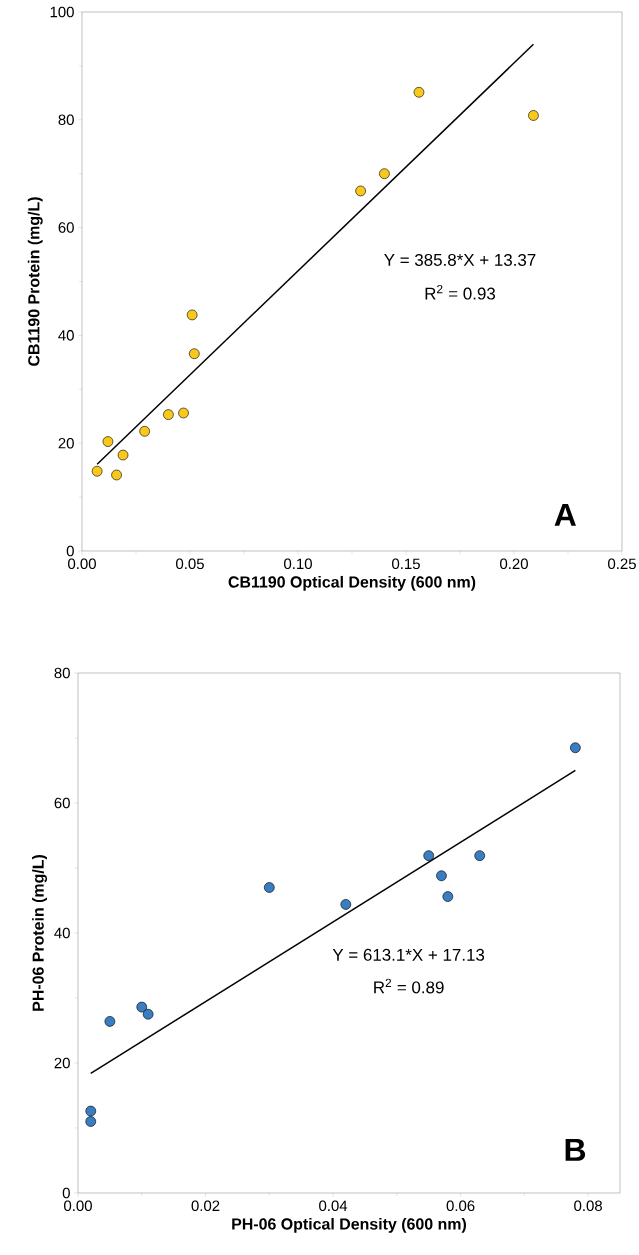 The width and height of the screenshot is (639, 1255). Describe the element at coordinates (565, 514) in the screenshot. I see `annotation: A` at that location.